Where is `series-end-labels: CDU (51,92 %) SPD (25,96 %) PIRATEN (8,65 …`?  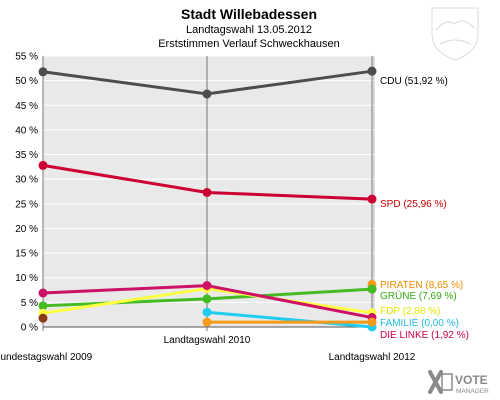 series-end-labels: CDU (51,92 %) SPD (25,96 %) PIRATEN (8,65 … is located at coordinates (424, 208).